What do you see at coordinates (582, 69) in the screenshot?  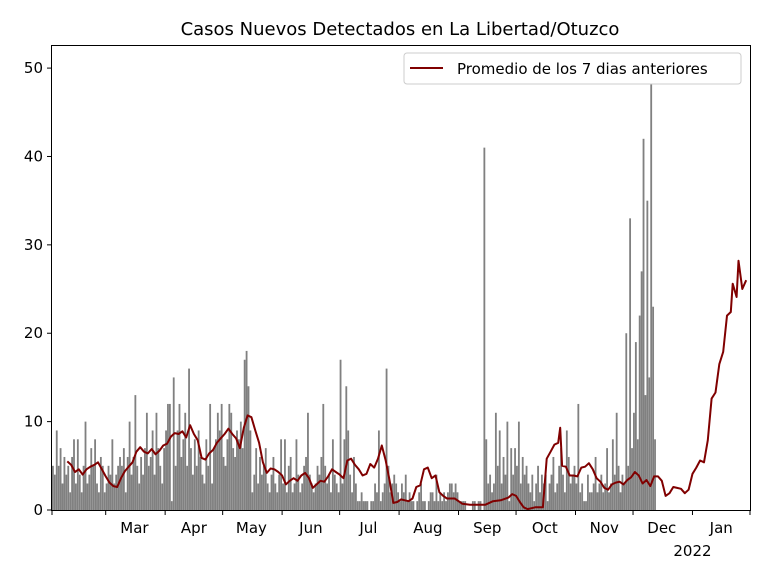 I see `legend-label-promedio: Promedio de los 7 dias anteriores` at bounding box center [582, 69].